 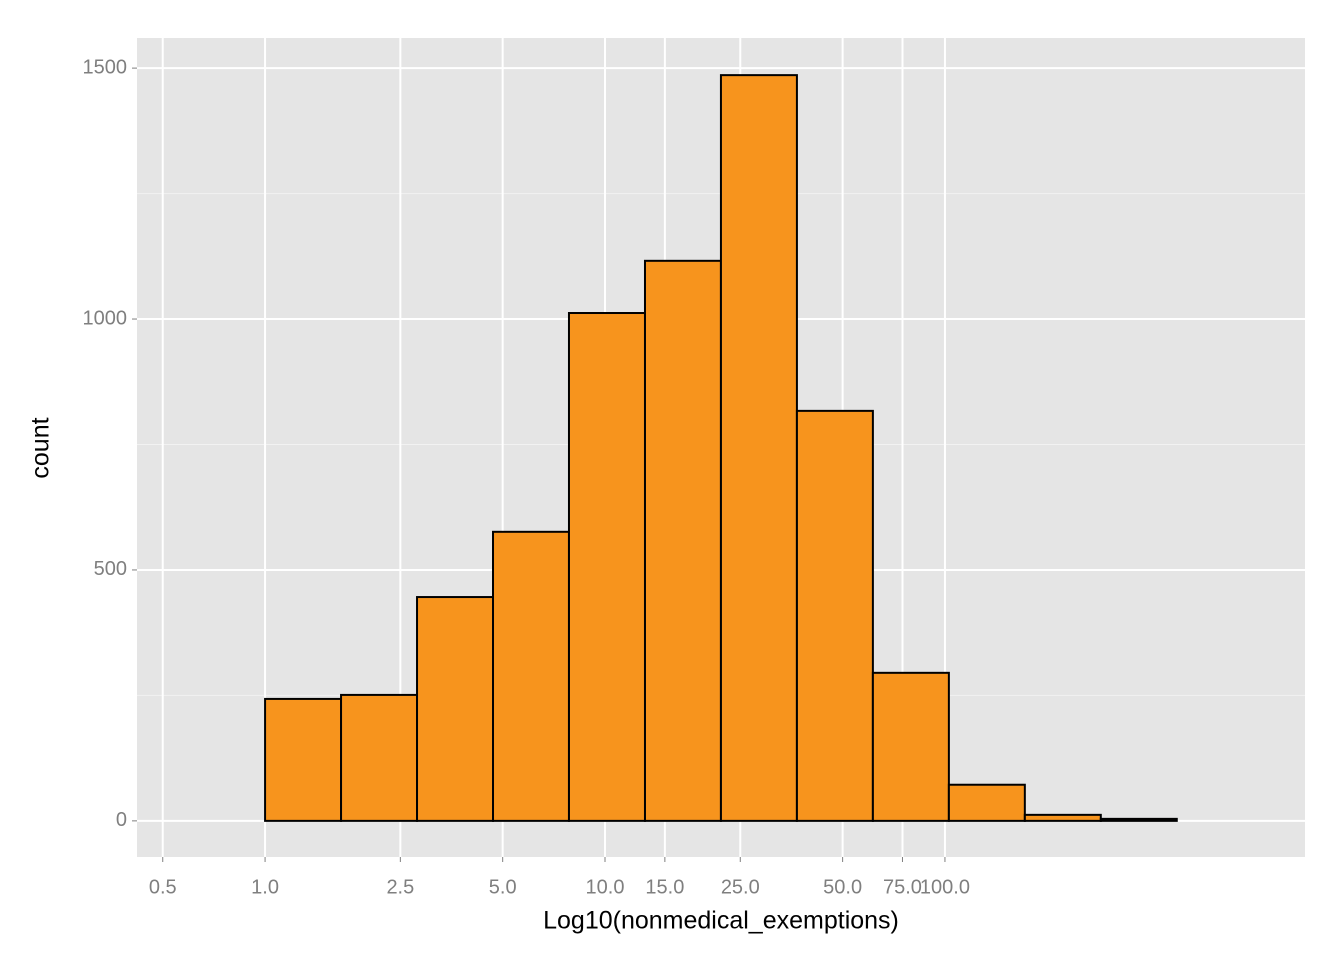 What do you see at coordinates (105, 318) in the screenshot?
I see `y-tick-label: 1000` at bounding box center [105, 318].